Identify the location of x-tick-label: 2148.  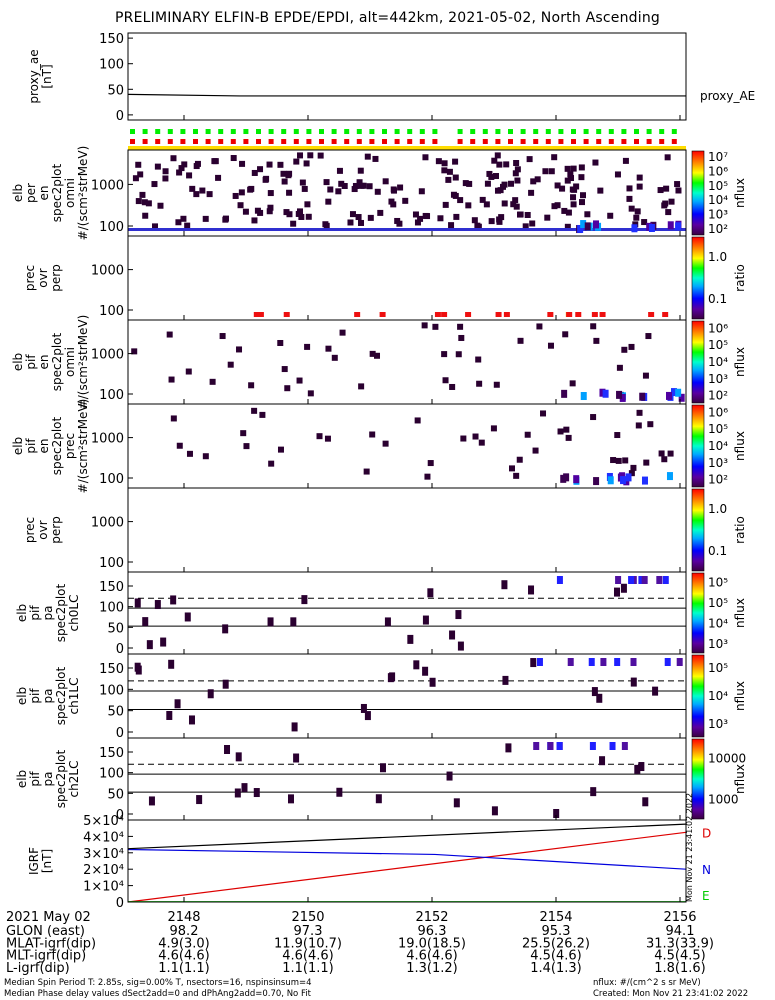
(183, 917).